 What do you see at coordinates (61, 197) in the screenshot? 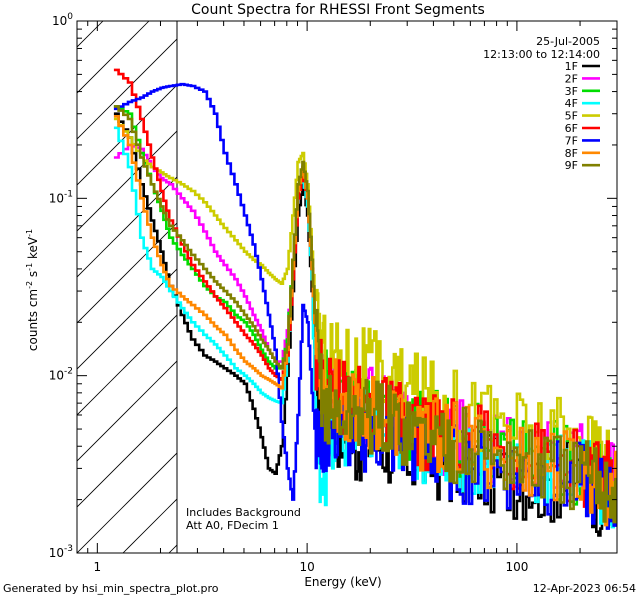
I see `y-tick-label: 10⁻¹` at bounding box center [61, 197].